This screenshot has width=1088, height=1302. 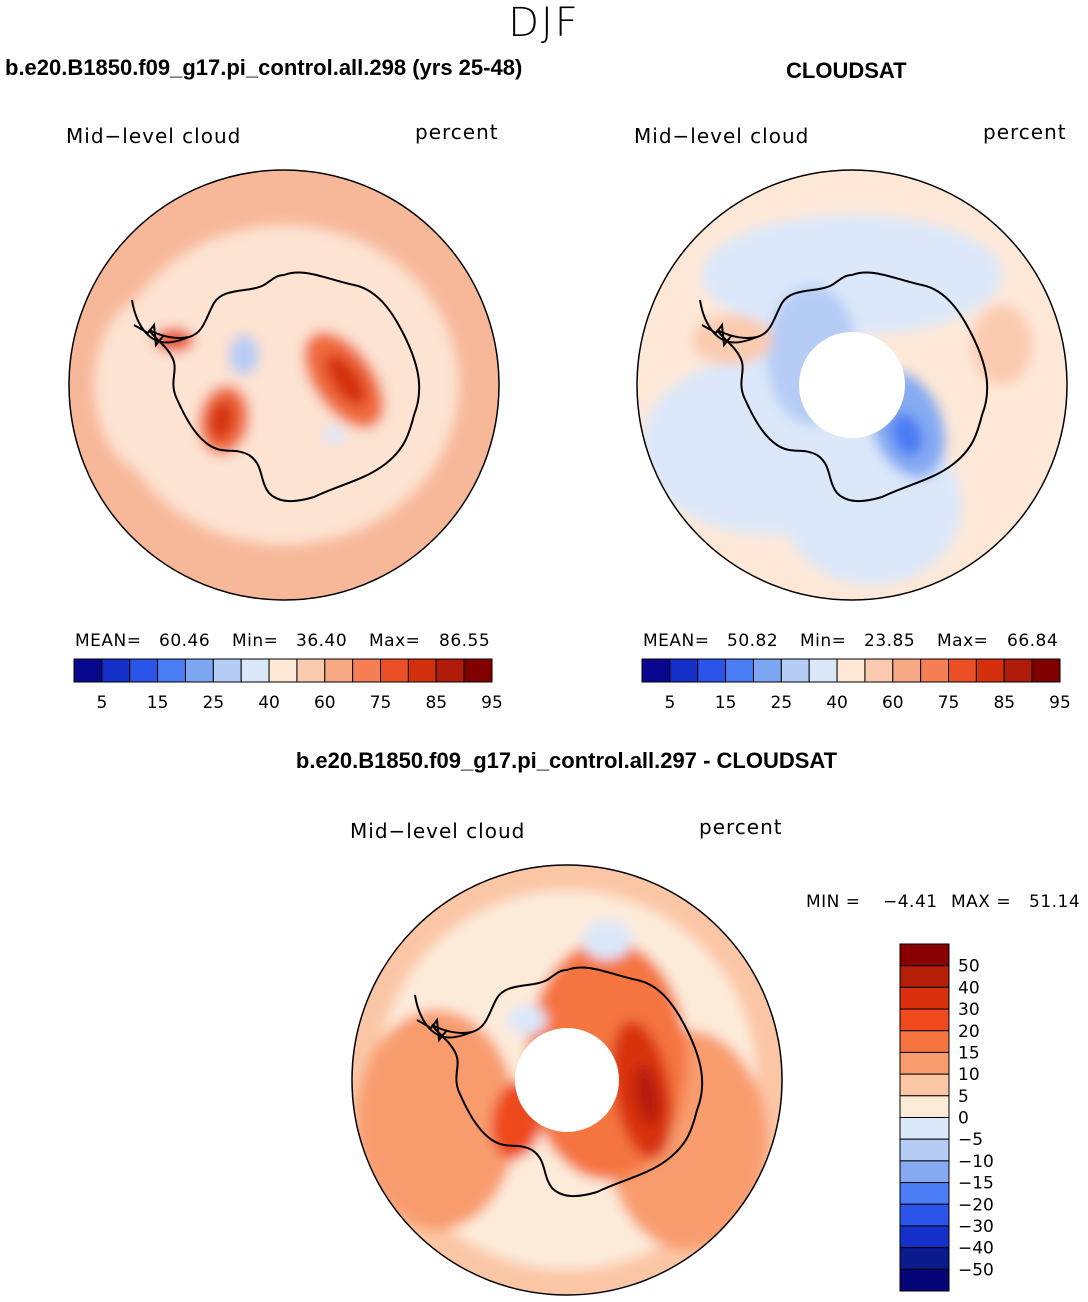 What do you see at coordinates (893, 703) in the screenshot?
I see `panel2-colorbar-tick-label: 60` at bounding box center [893, 703].